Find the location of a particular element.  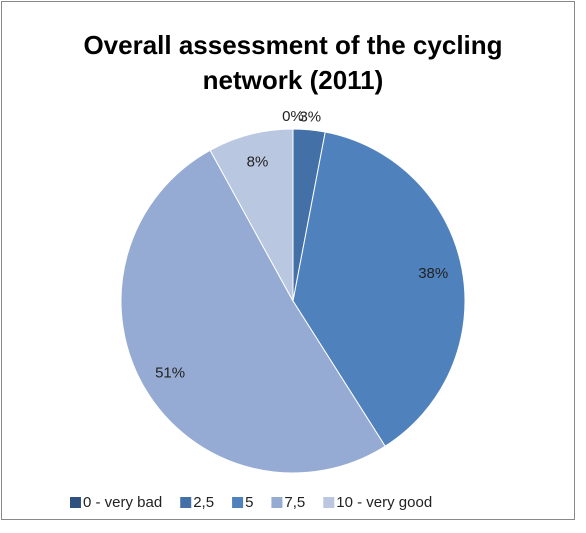

legend-label: 0 - very bad is located at coordinates (122, 502).